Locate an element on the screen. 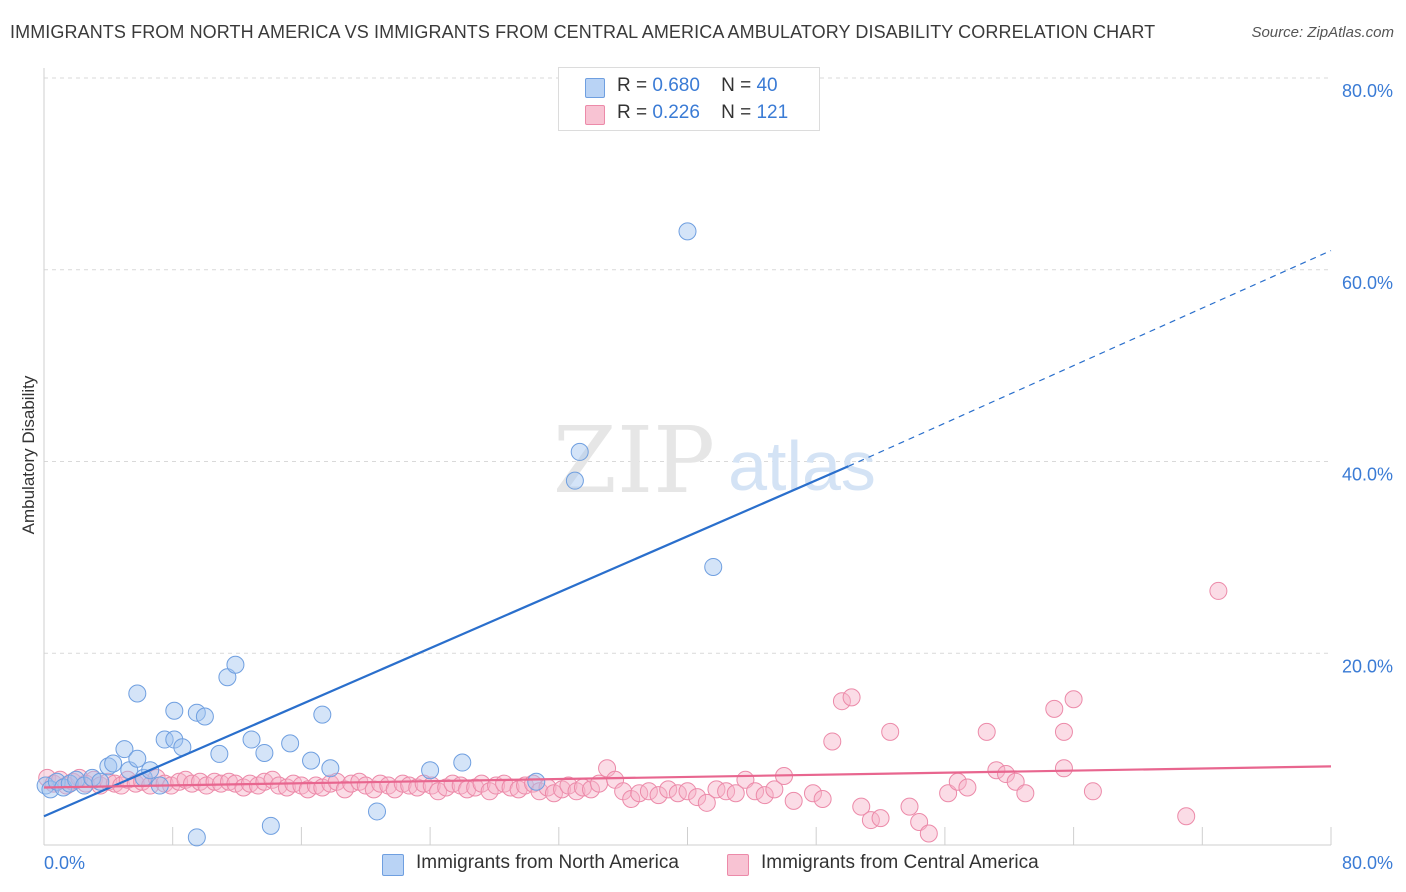  watermark-atlas: atlas is located at coordinates (802, 466).